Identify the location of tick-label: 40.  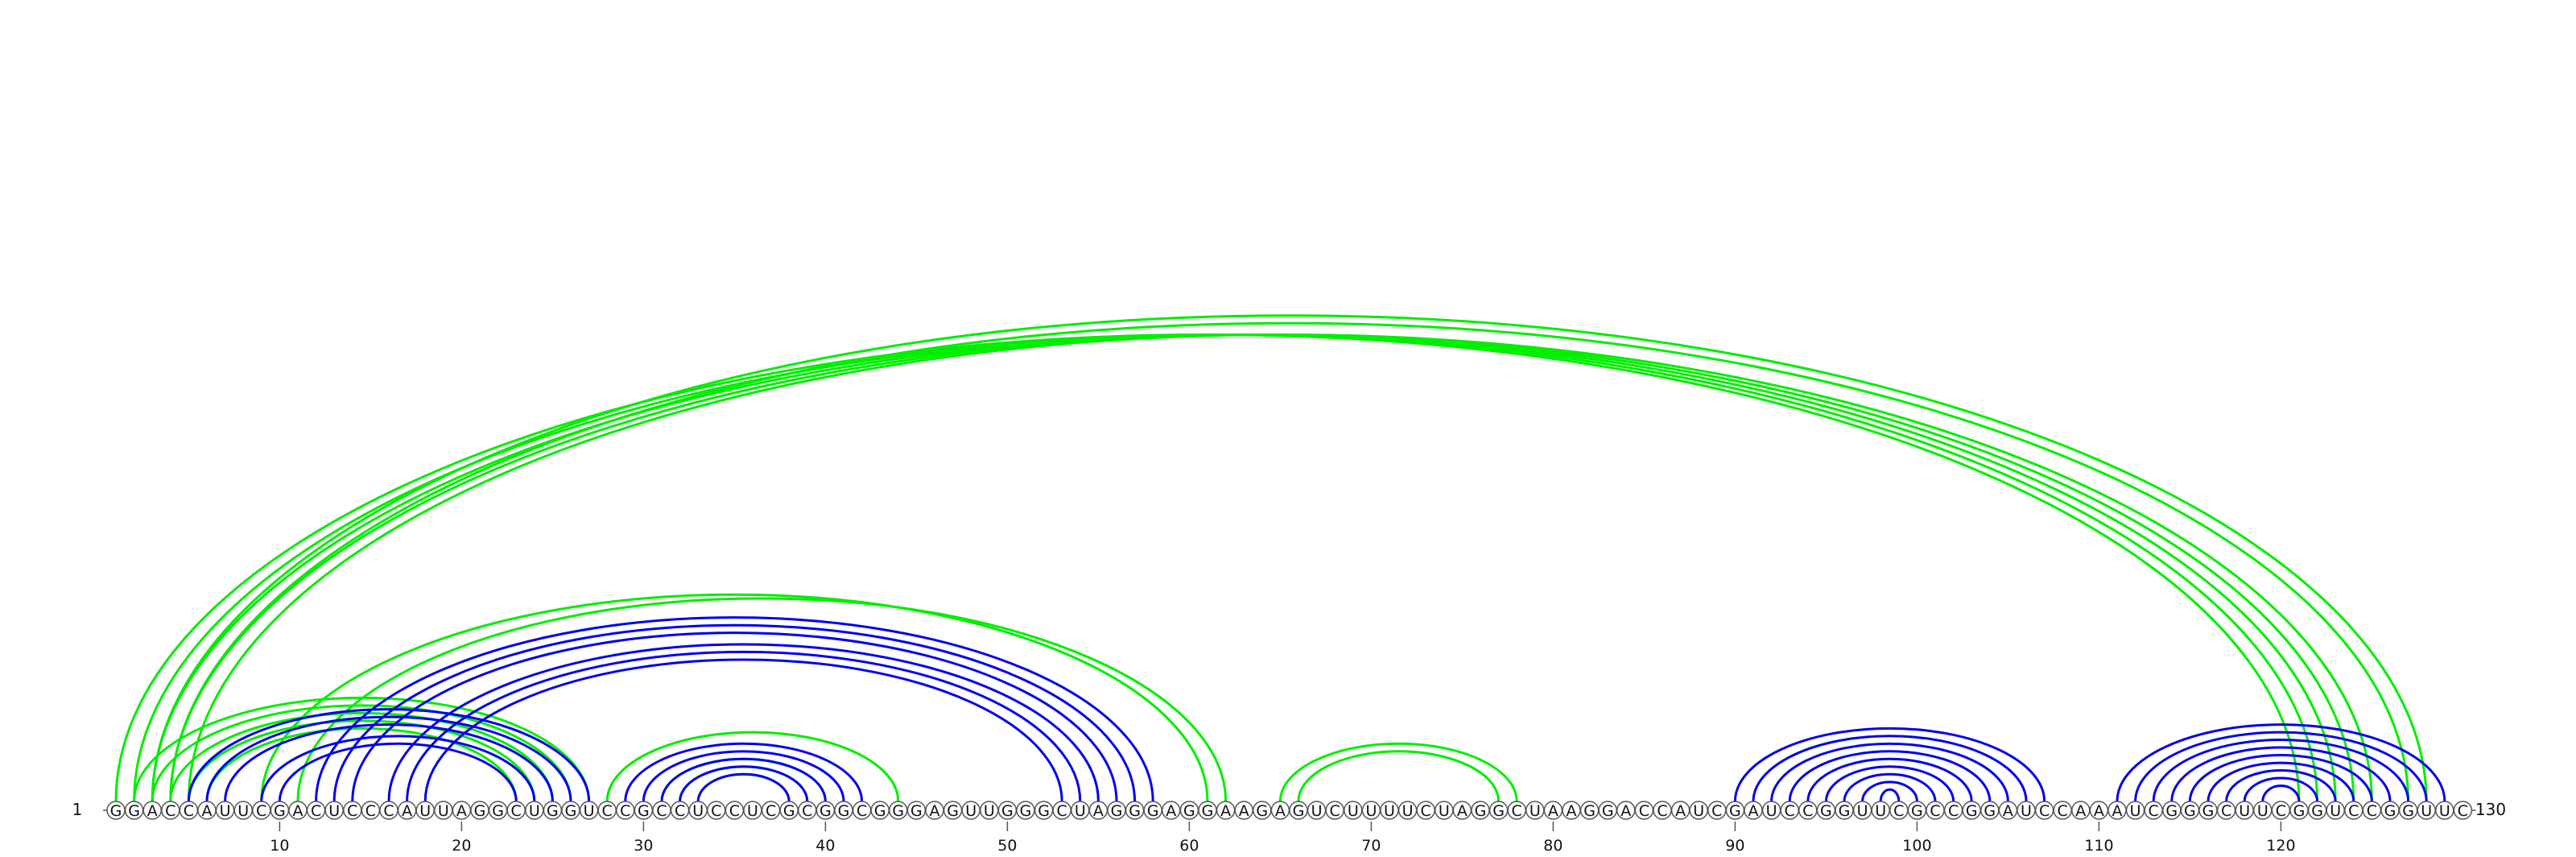
(825, 846).